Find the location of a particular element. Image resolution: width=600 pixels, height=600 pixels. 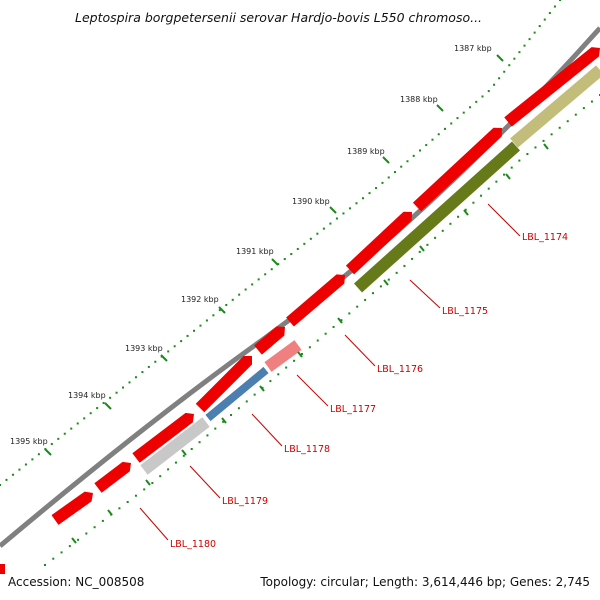

forward-gene-fragment is located at coordinates (2, 569).